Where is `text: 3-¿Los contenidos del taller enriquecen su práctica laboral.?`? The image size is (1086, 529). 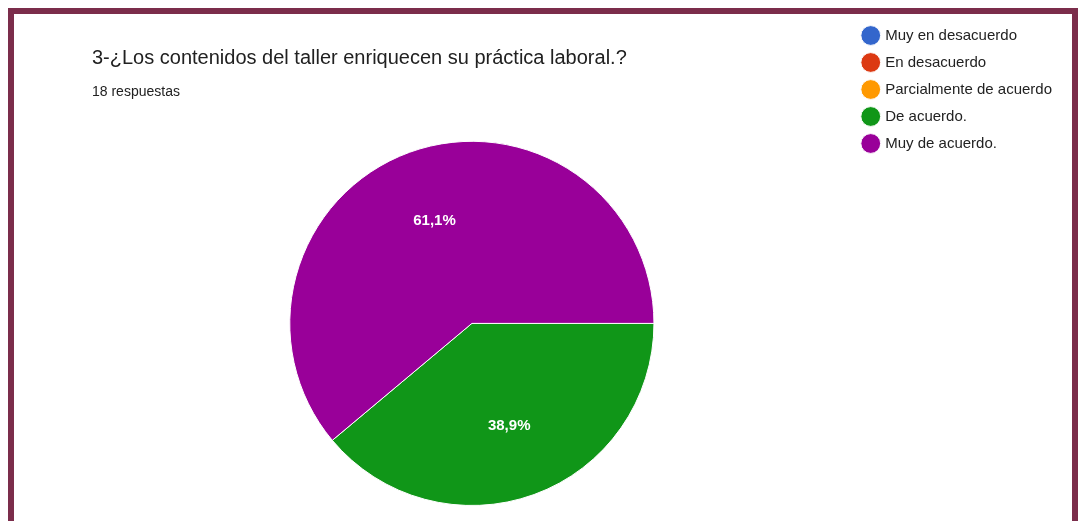
text: 3-¿Los contenidos del taller enriquecen su práctica laboral.? is located at coordinates (359, 56).